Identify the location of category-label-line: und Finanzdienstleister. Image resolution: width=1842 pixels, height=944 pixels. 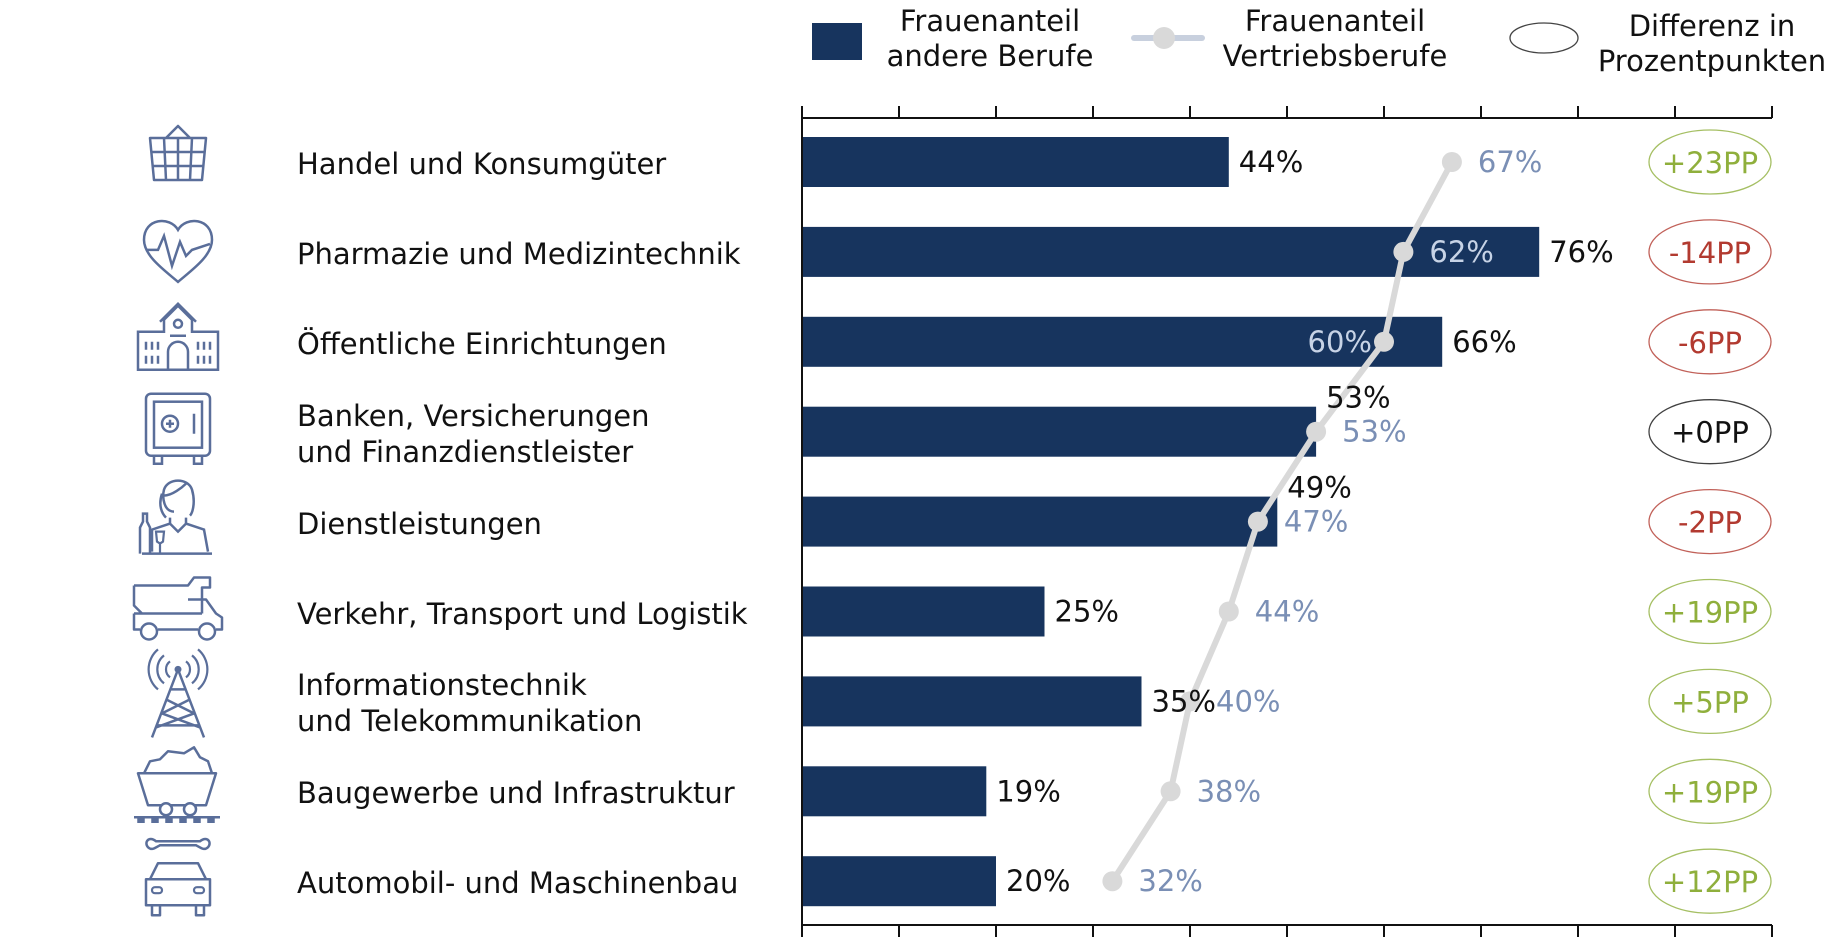
(465, 451).